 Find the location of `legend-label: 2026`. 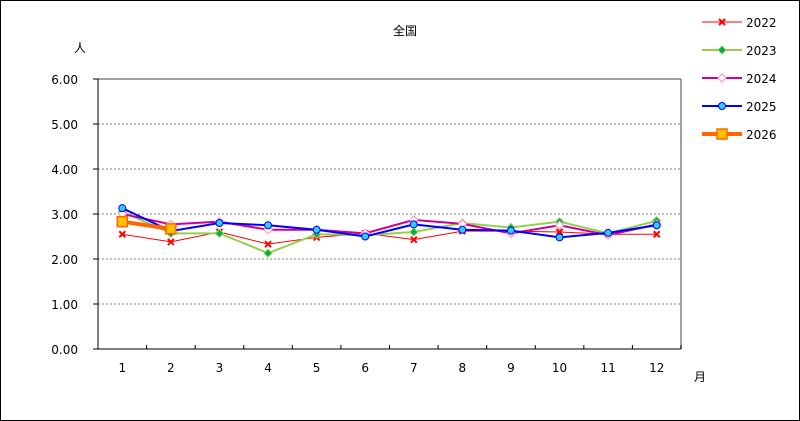

legend-label: 2026 is located at coordinates (761, 135).